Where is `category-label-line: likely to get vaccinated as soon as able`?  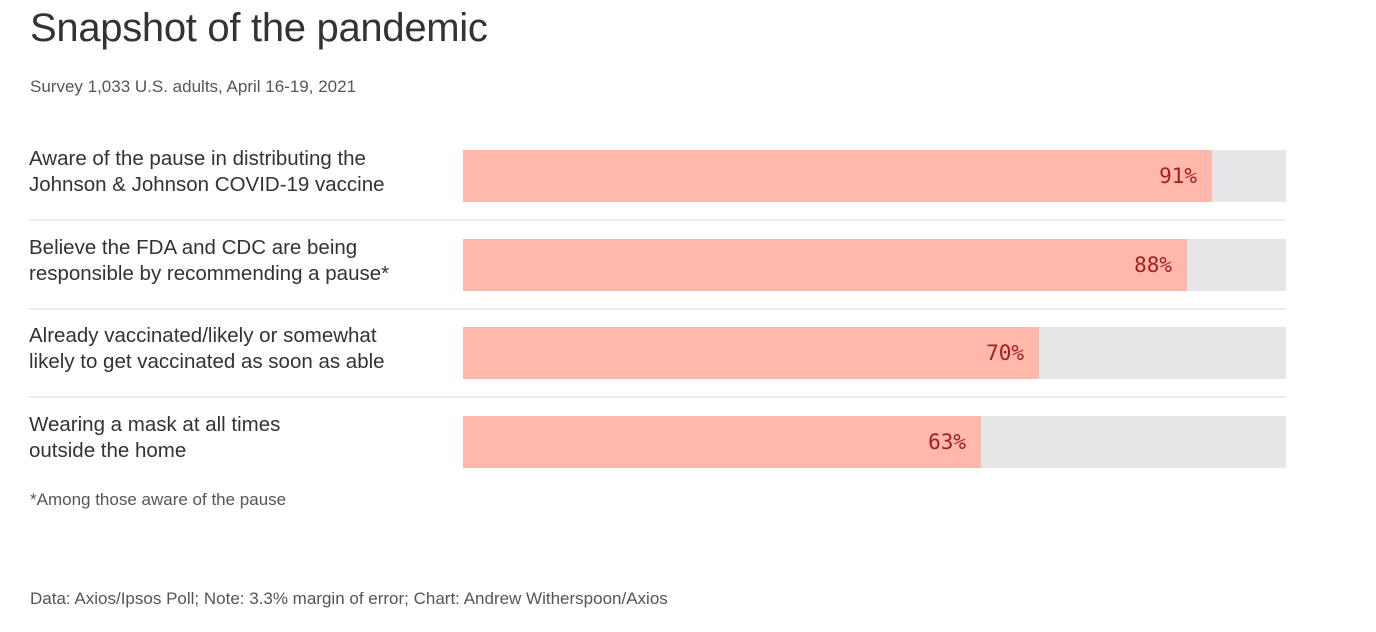 category-label-line: likely to get vaccinated as soon as able is located at coordinates (207, 361).